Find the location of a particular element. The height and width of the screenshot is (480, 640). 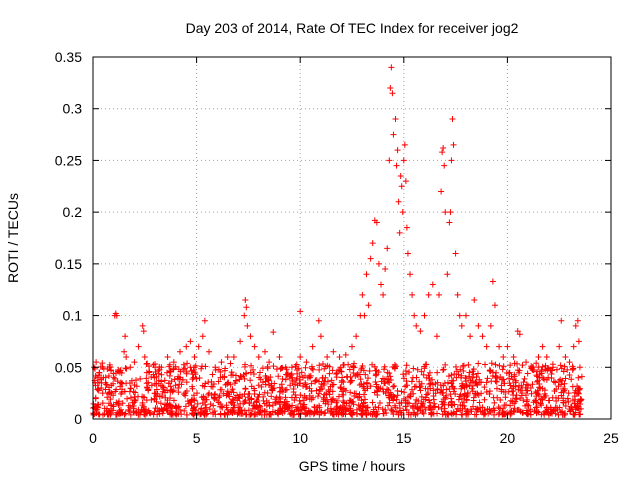

y-axis-label: ROTI / TECUs is located at coordinates (13, 238).